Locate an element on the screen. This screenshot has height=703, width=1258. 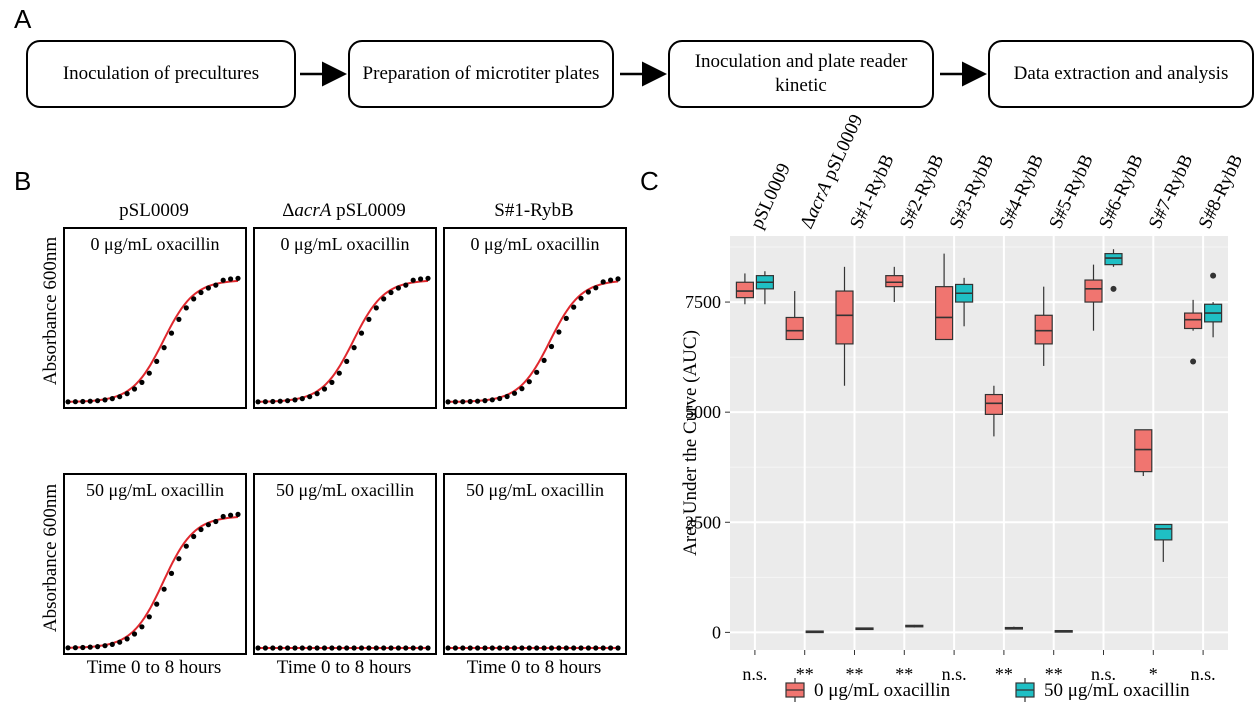
legend-item-0: 0 μg/mL oxacillin is located at coordinates (868, 690).